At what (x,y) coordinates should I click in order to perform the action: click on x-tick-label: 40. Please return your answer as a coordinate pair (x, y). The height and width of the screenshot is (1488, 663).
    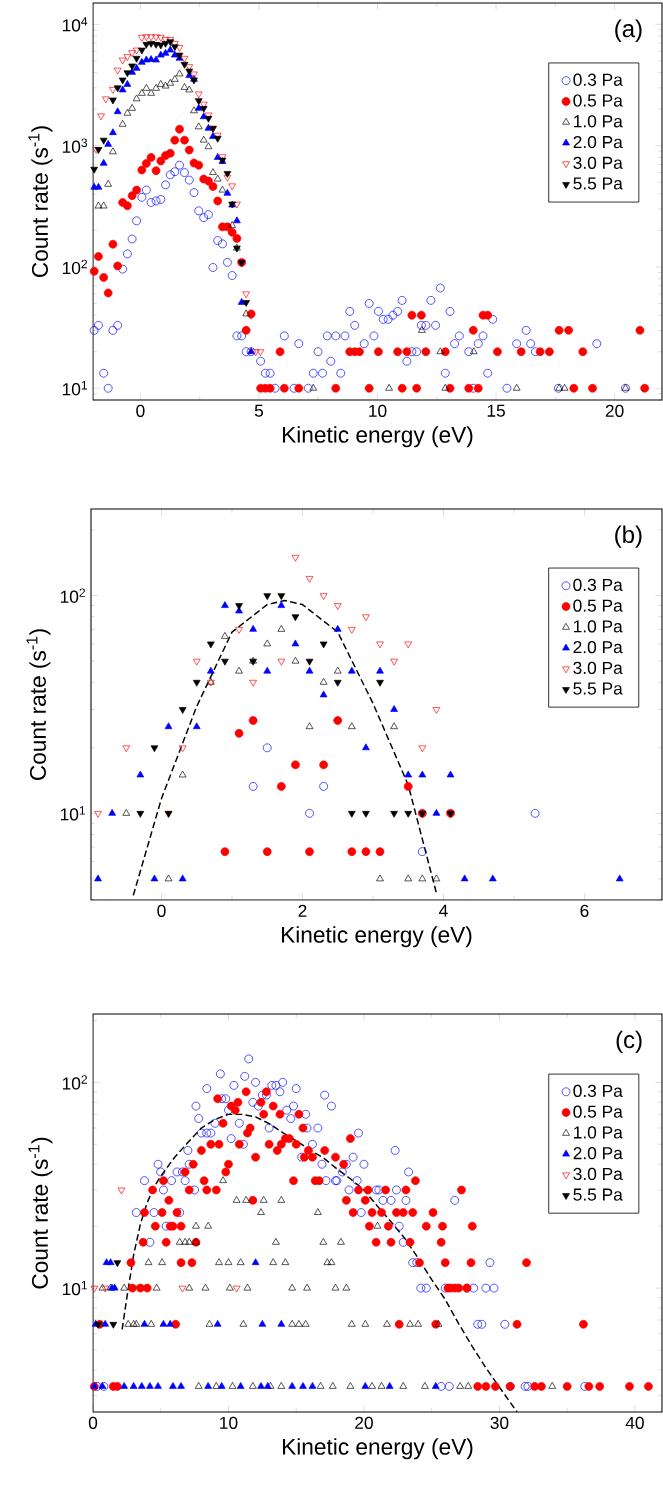
    Looking at the image, I should click on (634, 1422).